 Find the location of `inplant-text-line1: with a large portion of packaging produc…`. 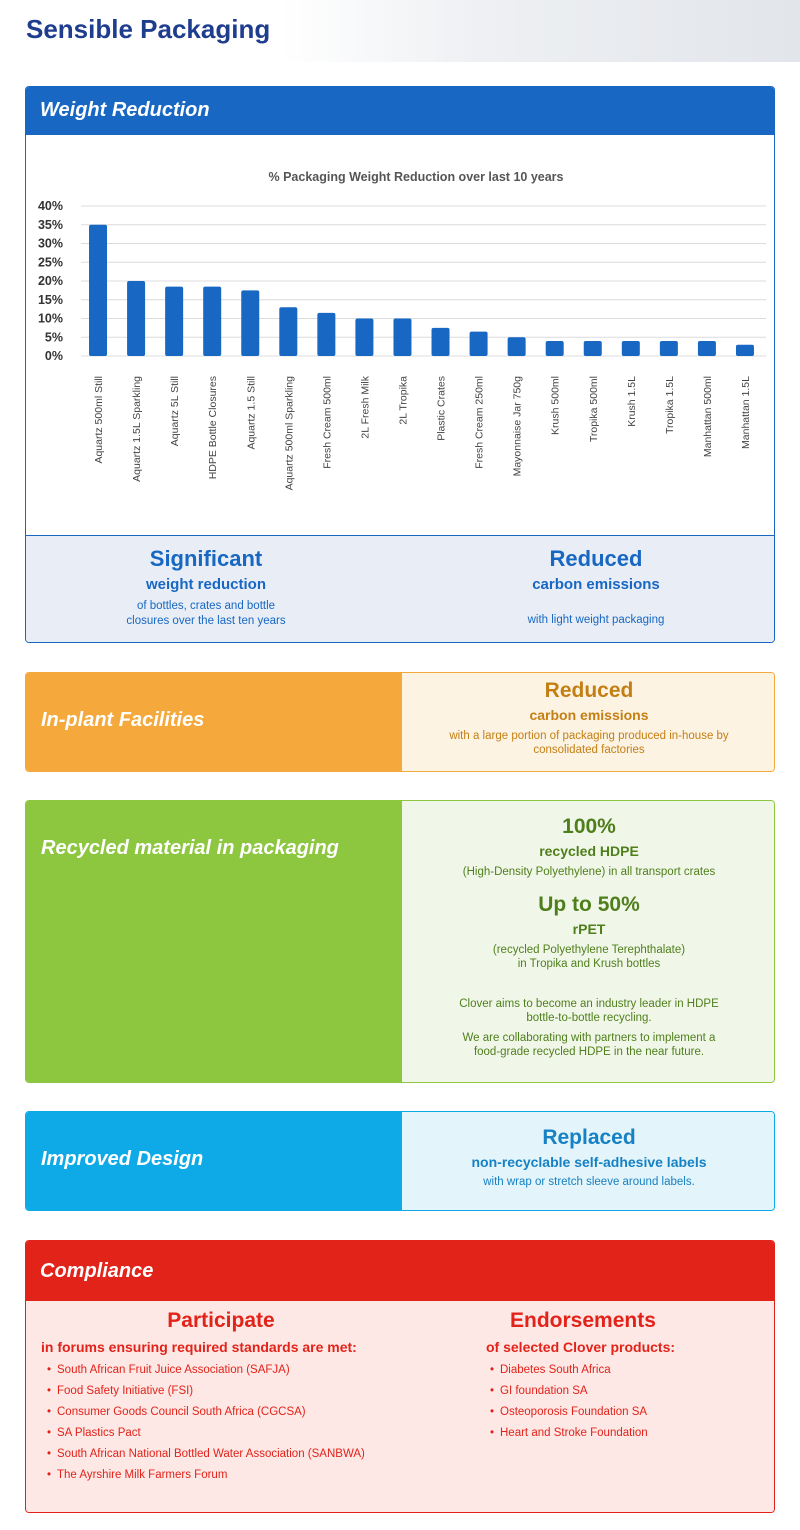

inplant-text-line1: with a large portion of packaging produc… is located at coordinates (589, 736).